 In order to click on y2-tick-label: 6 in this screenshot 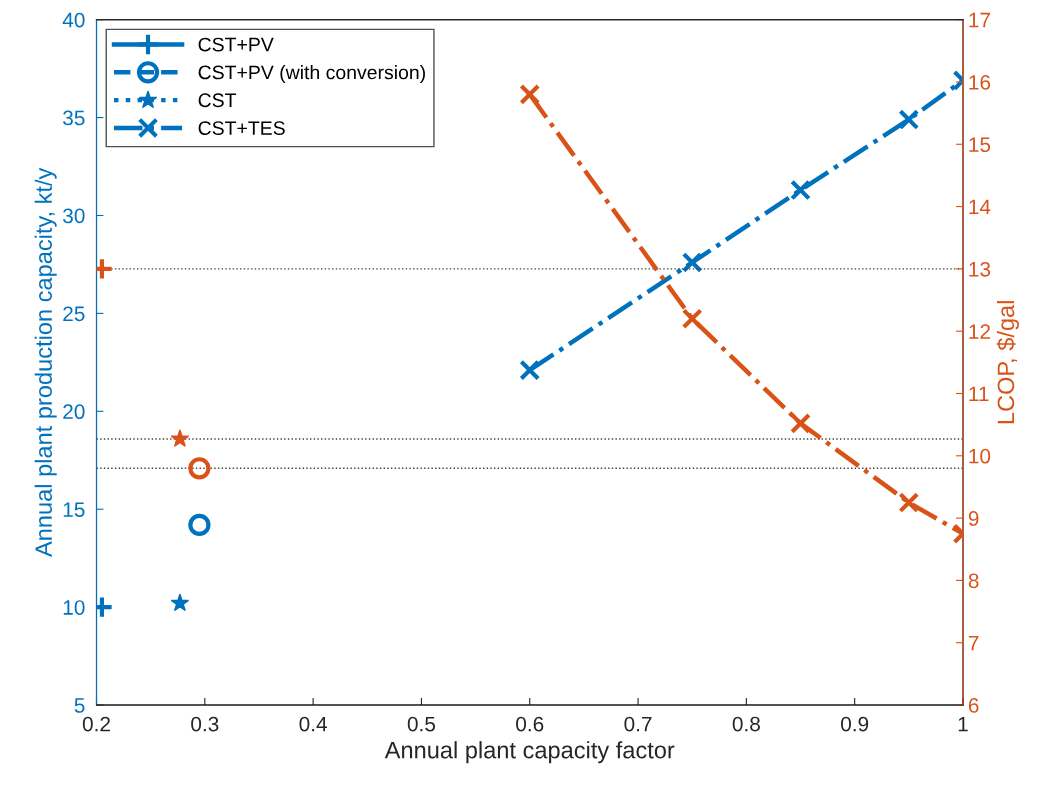, I will do `click(973, 705)`.